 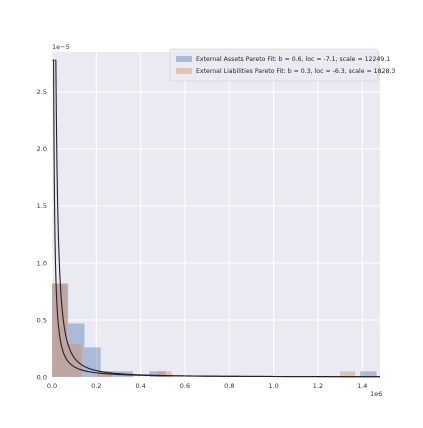 I want to click on x-tick-label: 1.0, so click(x=273, y=386).